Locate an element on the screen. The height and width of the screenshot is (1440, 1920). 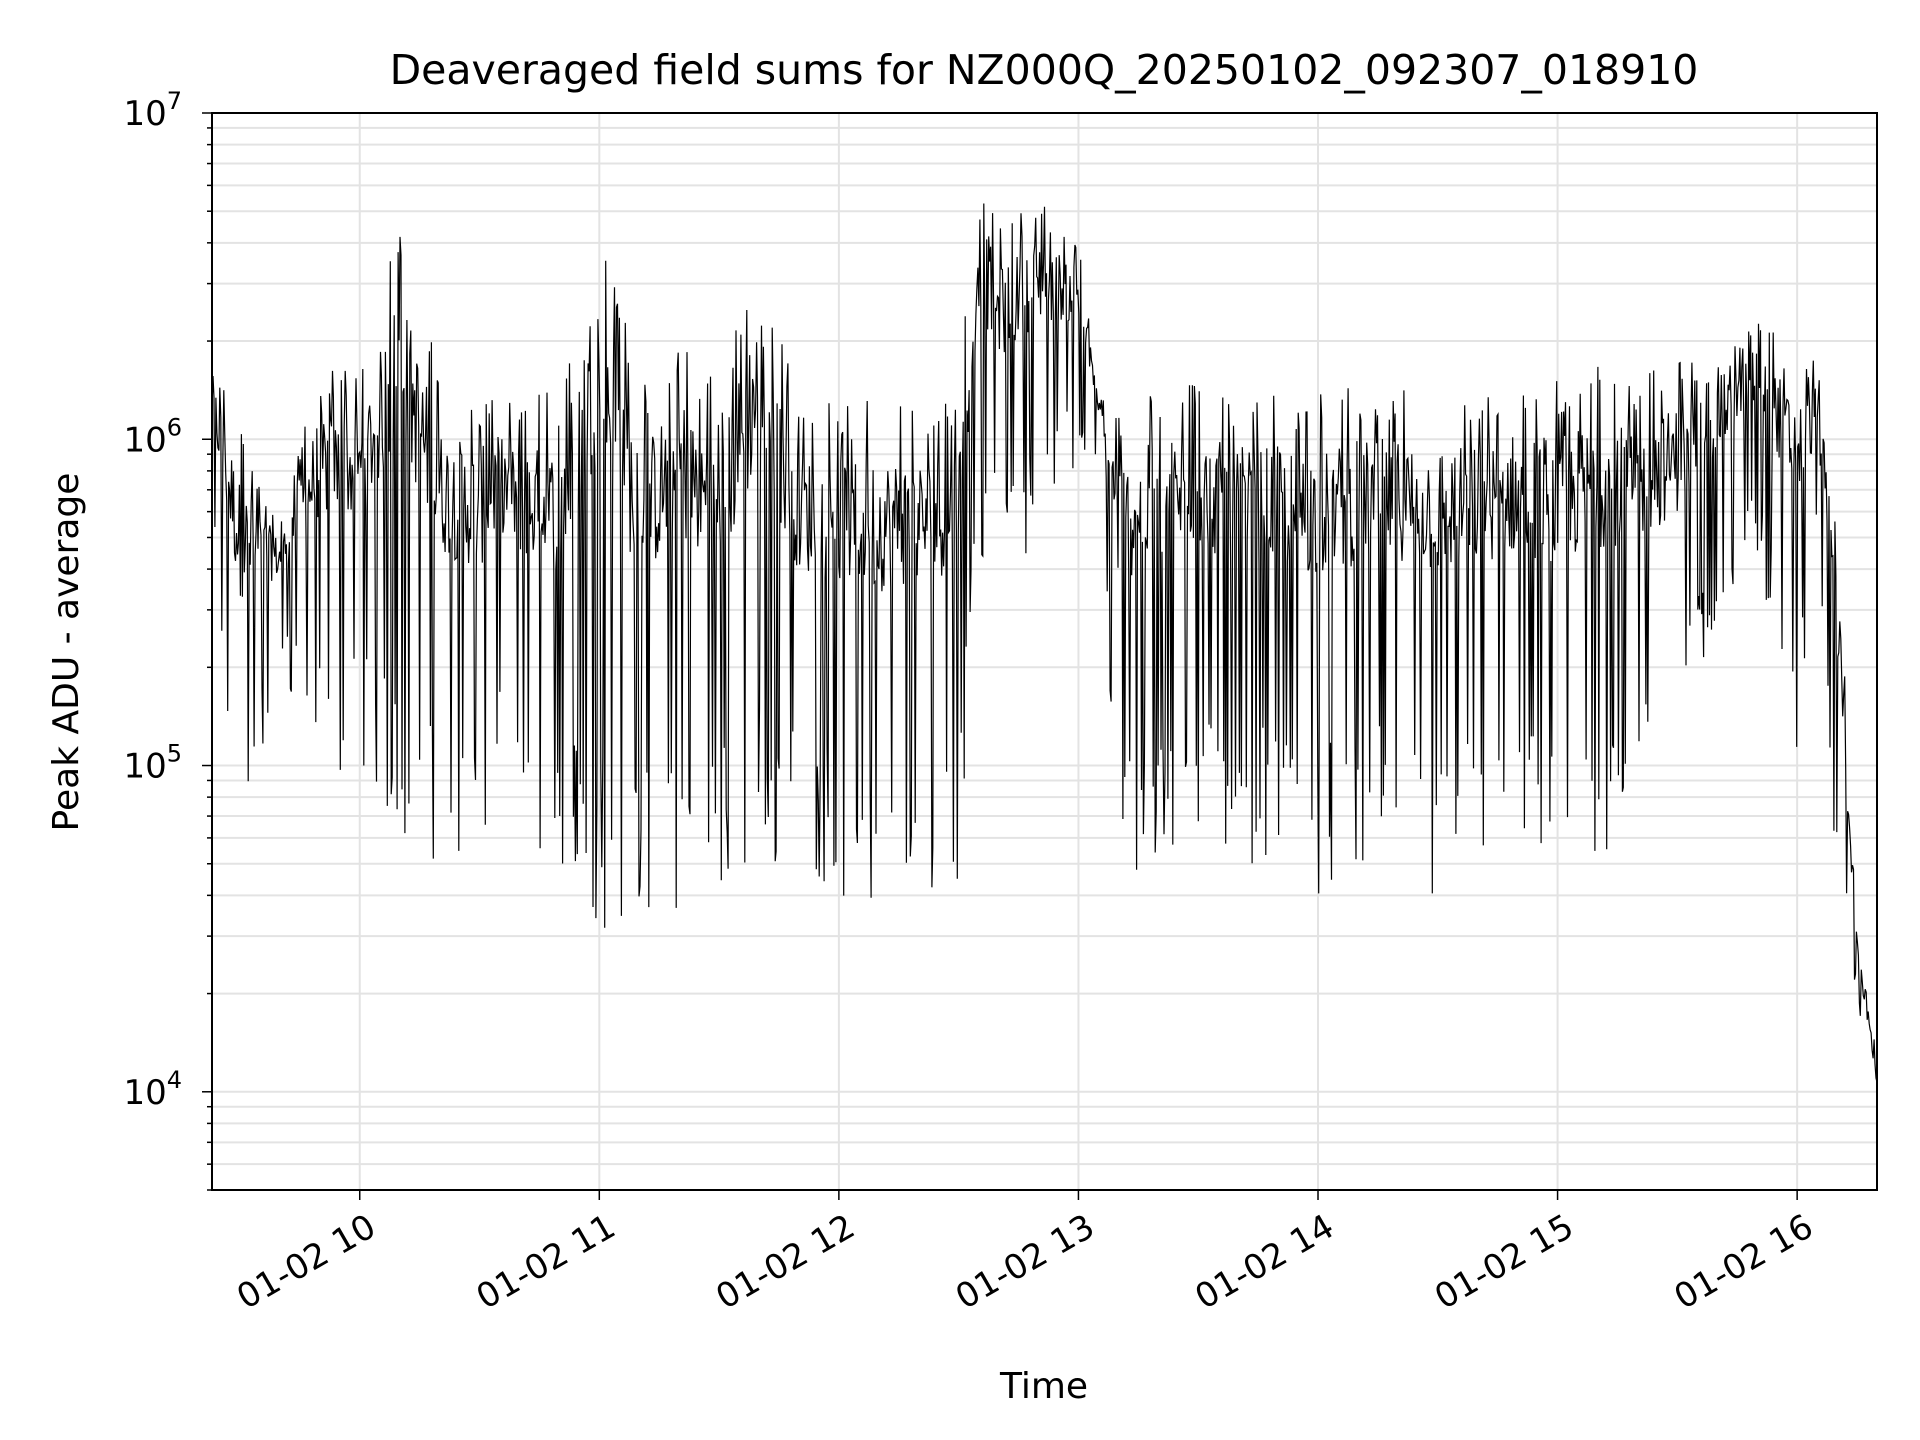
y-axis-label: Peak ADU - average is located at coordinates (66, 652).